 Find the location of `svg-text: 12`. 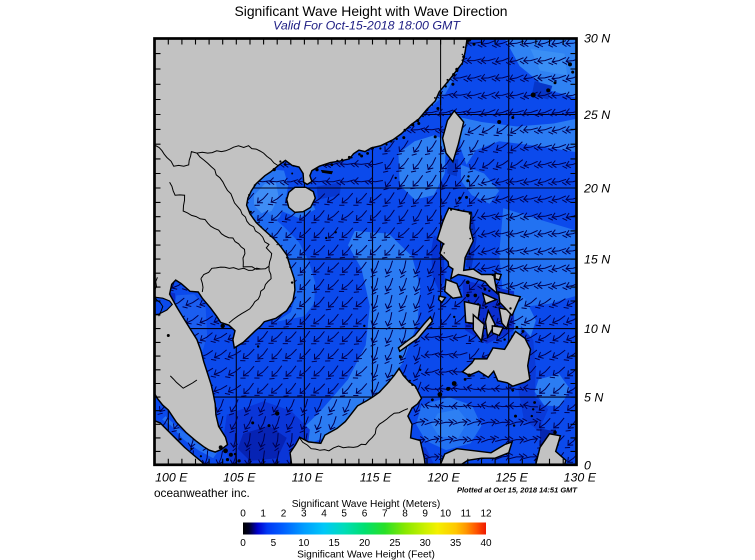

svg-text: 12 is located at coordinates (486, 514).